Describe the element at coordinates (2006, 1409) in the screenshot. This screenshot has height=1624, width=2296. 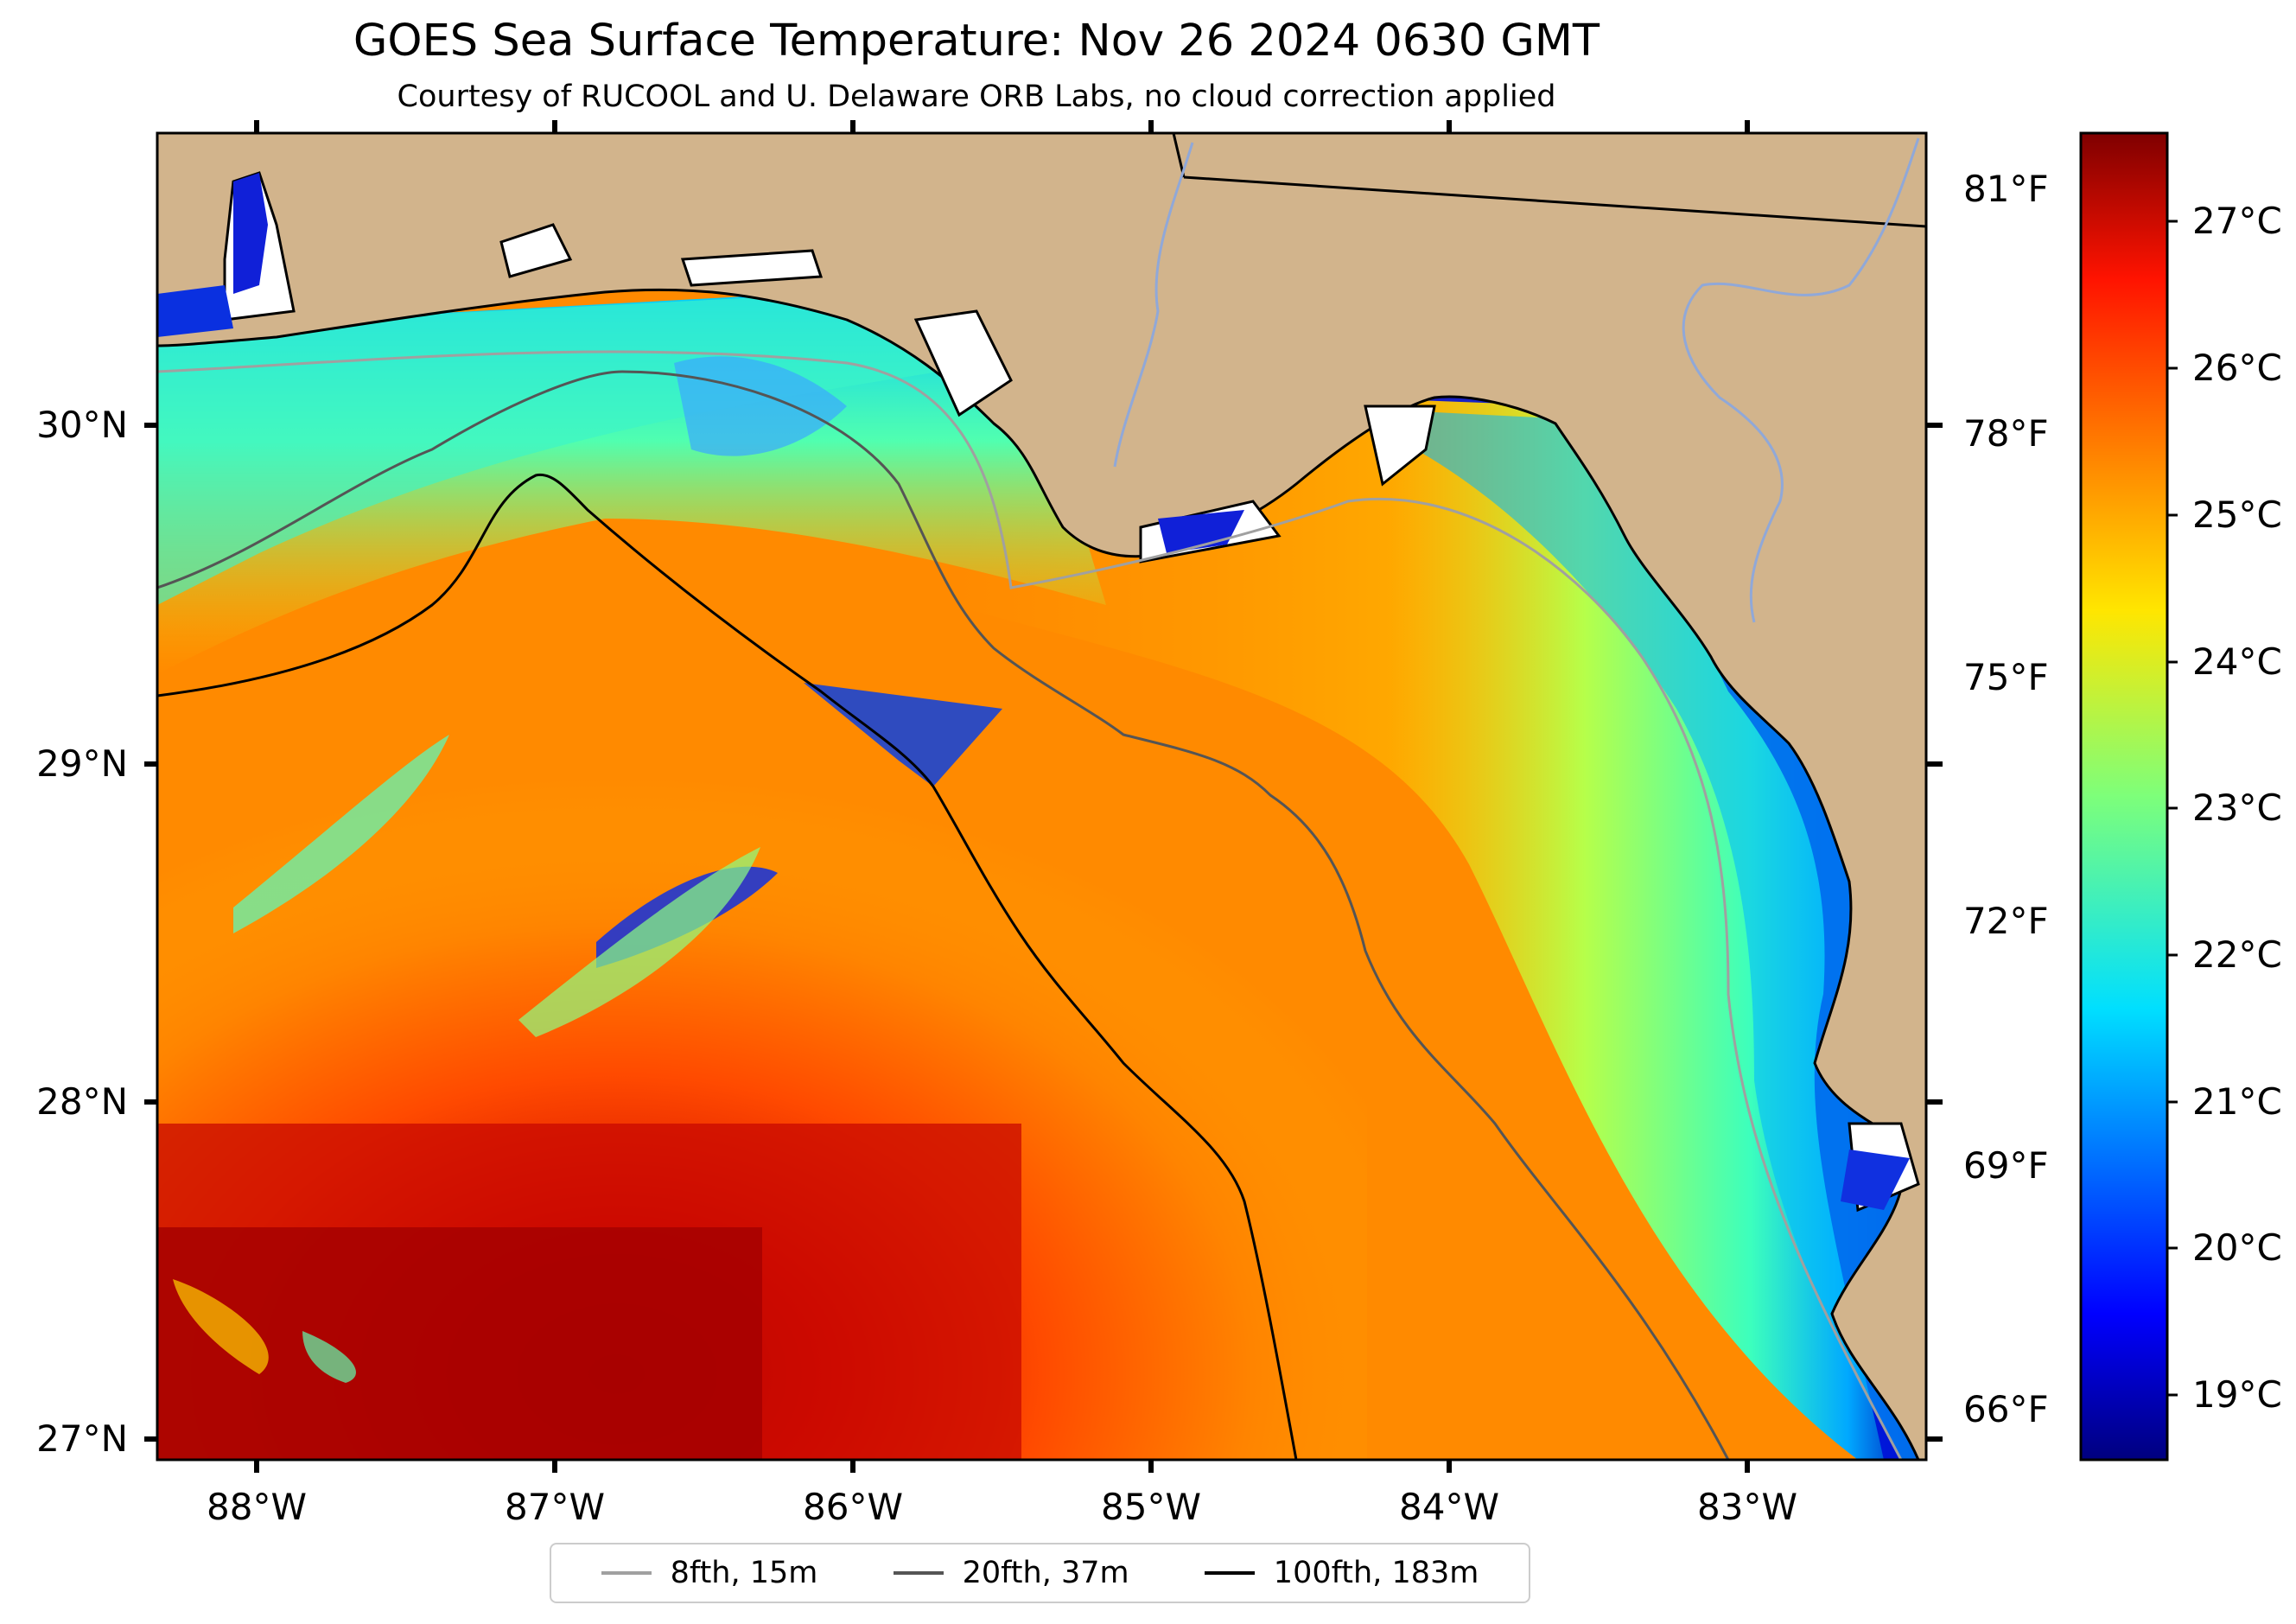
I see `f-label-66: 66°F` at that location.